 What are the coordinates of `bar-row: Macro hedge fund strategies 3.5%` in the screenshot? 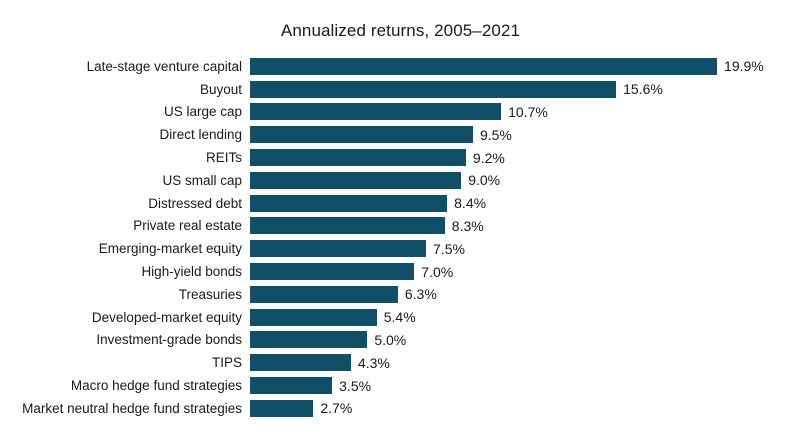 It's located at (400, 385).